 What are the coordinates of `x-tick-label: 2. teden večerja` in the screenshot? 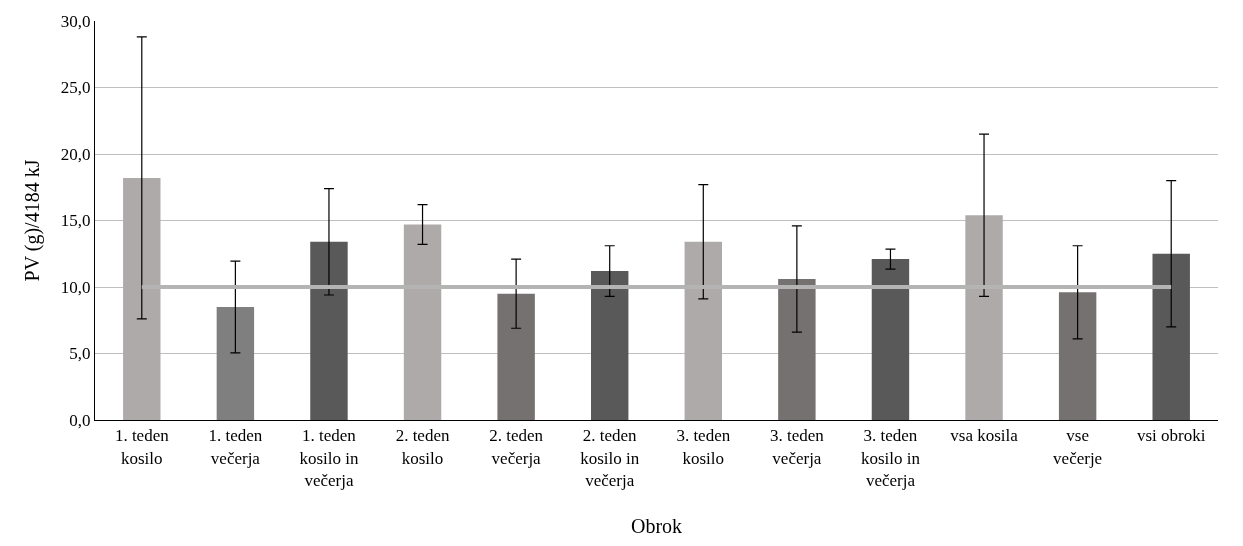 It's located at (516, 447).